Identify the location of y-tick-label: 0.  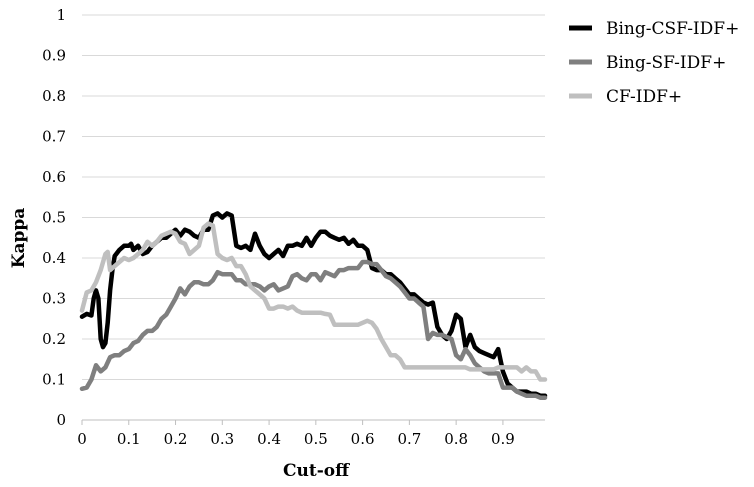
(61, 420).